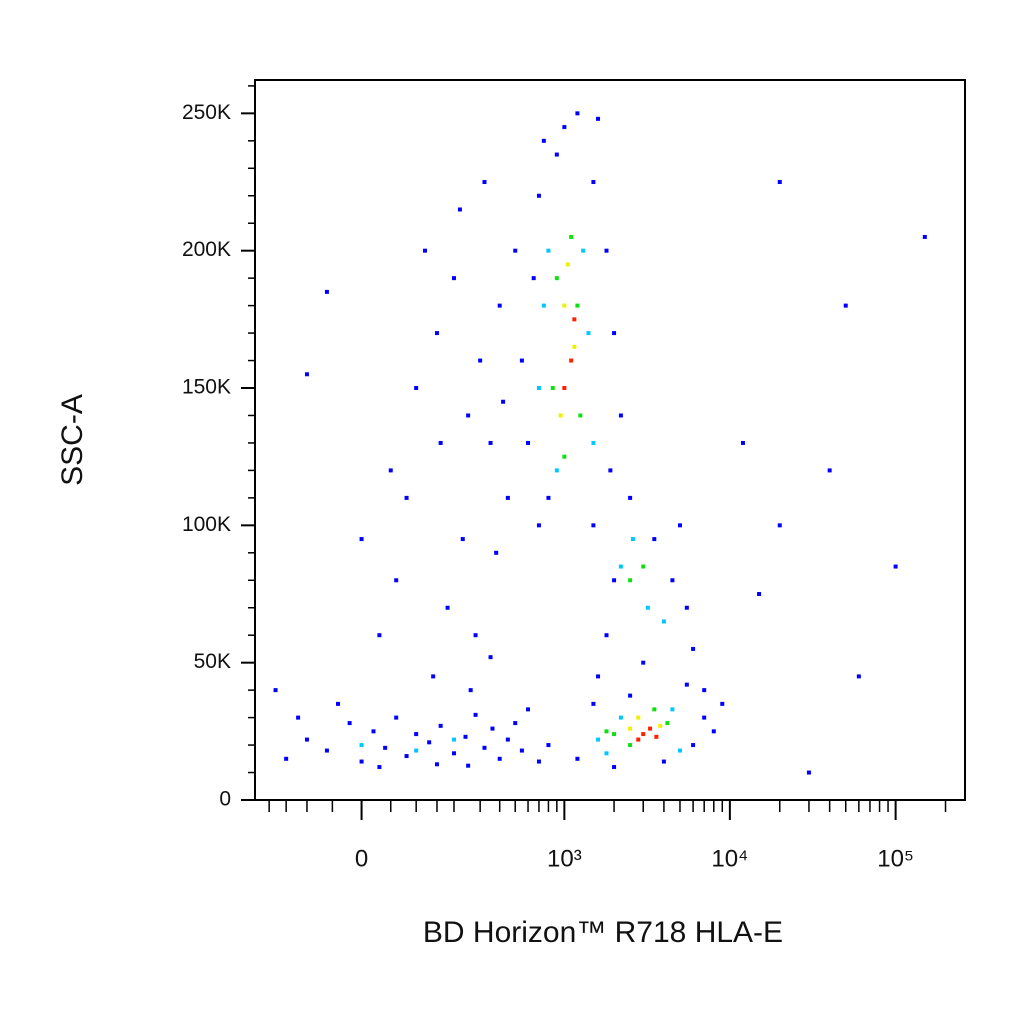 The image size is (1024, 1029). I want to click on y-tick-label: 0, so click(225, 799).